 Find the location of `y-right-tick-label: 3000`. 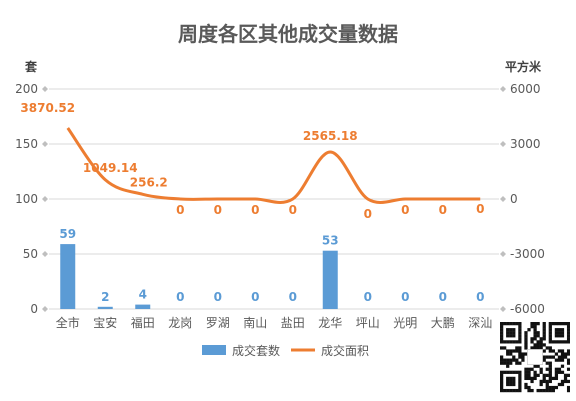

y-right-tick-label: 3000 is located at coordinates (525, 144).